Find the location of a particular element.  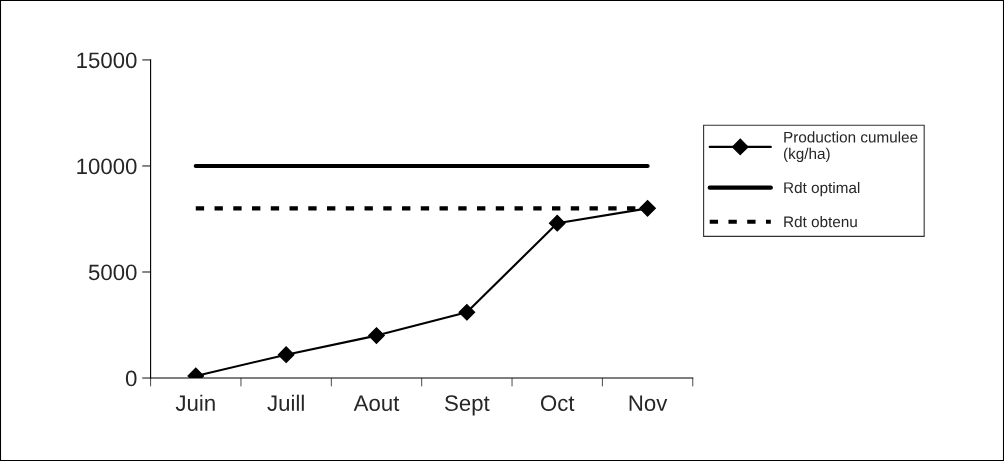

legend-label: Rdt obtenu is located at coordinates (820, 222).